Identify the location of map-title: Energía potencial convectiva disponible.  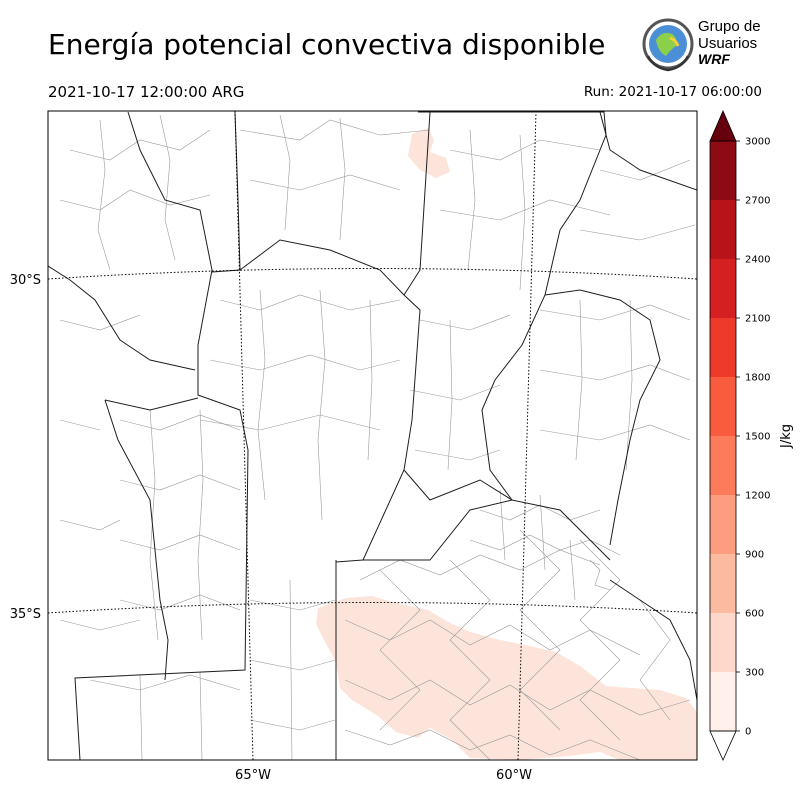
(327, 44).